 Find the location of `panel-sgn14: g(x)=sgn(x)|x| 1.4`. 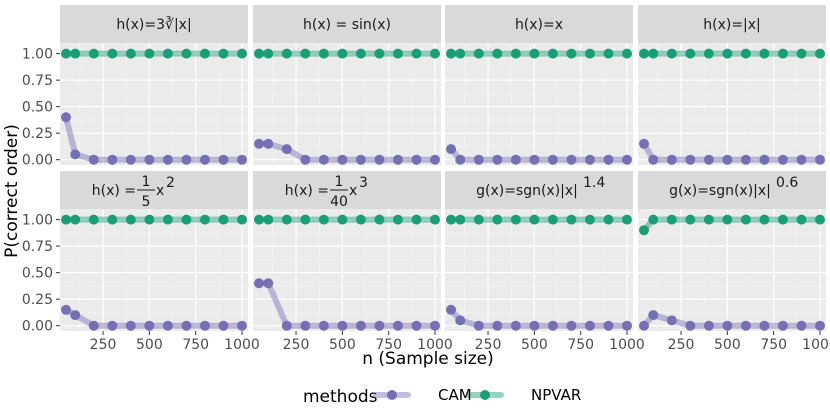

panel-sgn14: g(x)=sgn(x)|x| 1.4 is located at coordinates (539, 251).